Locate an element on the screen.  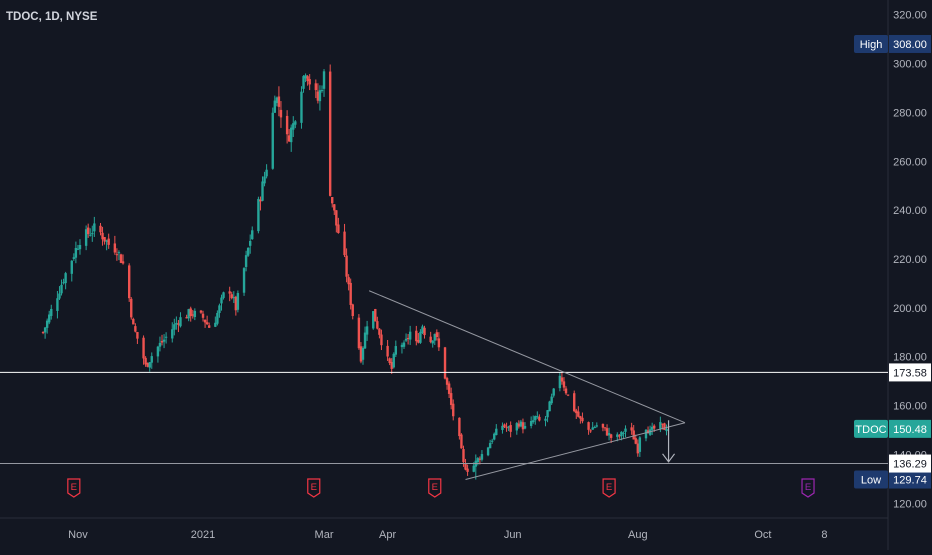
high-label-value-box is located at coordinates (910, 43).